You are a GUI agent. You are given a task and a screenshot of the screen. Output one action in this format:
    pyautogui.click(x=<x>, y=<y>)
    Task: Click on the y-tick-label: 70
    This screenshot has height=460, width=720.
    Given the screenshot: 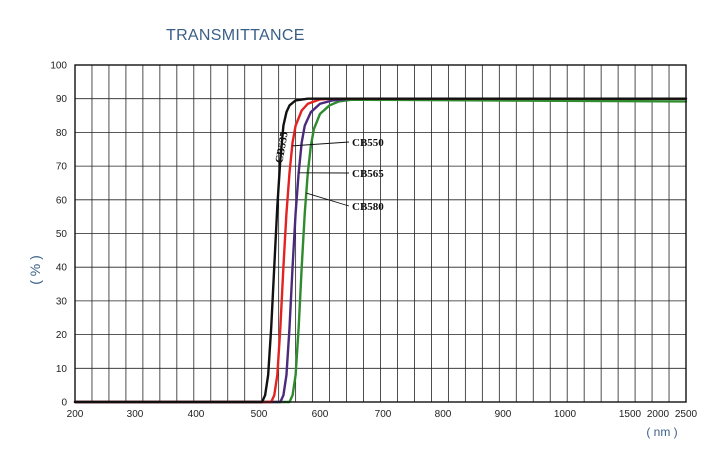 What is the action you would take?
    pyautogui.click(x=62, y=167)
    